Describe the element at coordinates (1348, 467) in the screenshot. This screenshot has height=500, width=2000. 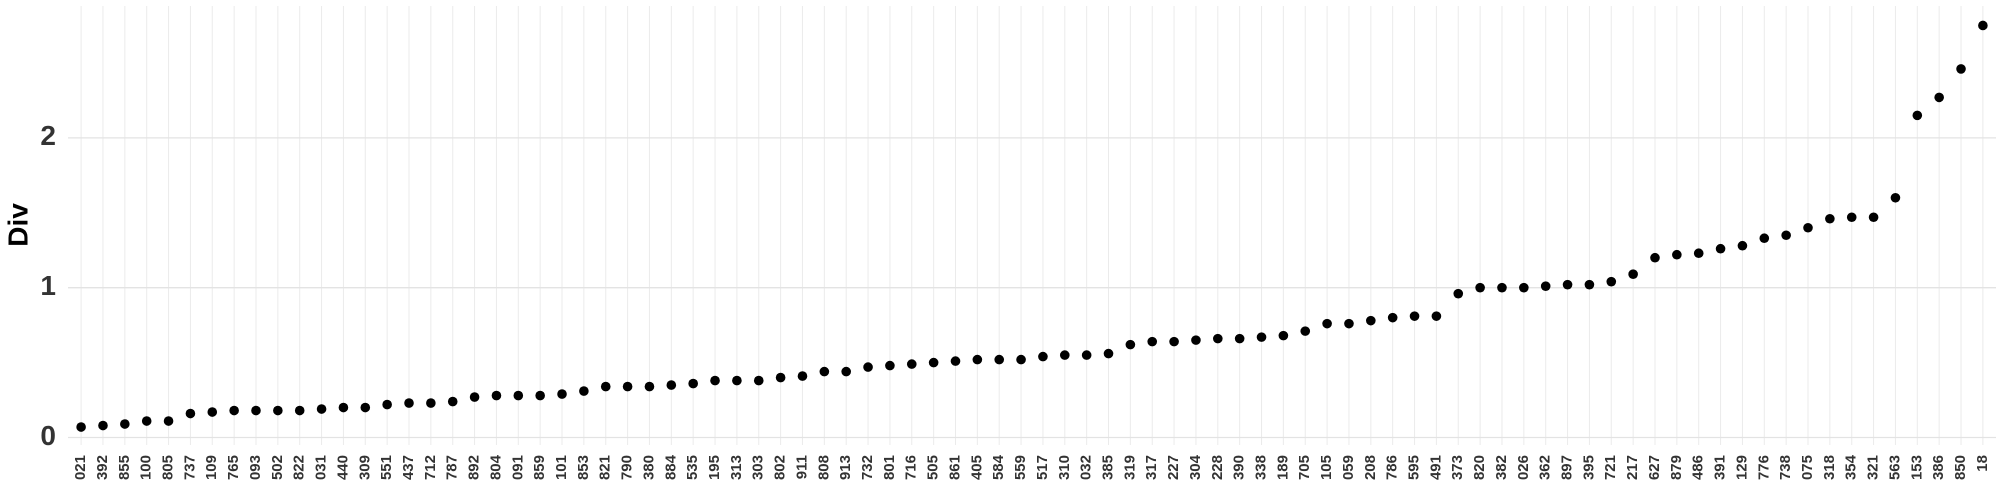
I see `x-tick-label: 059` at that location.